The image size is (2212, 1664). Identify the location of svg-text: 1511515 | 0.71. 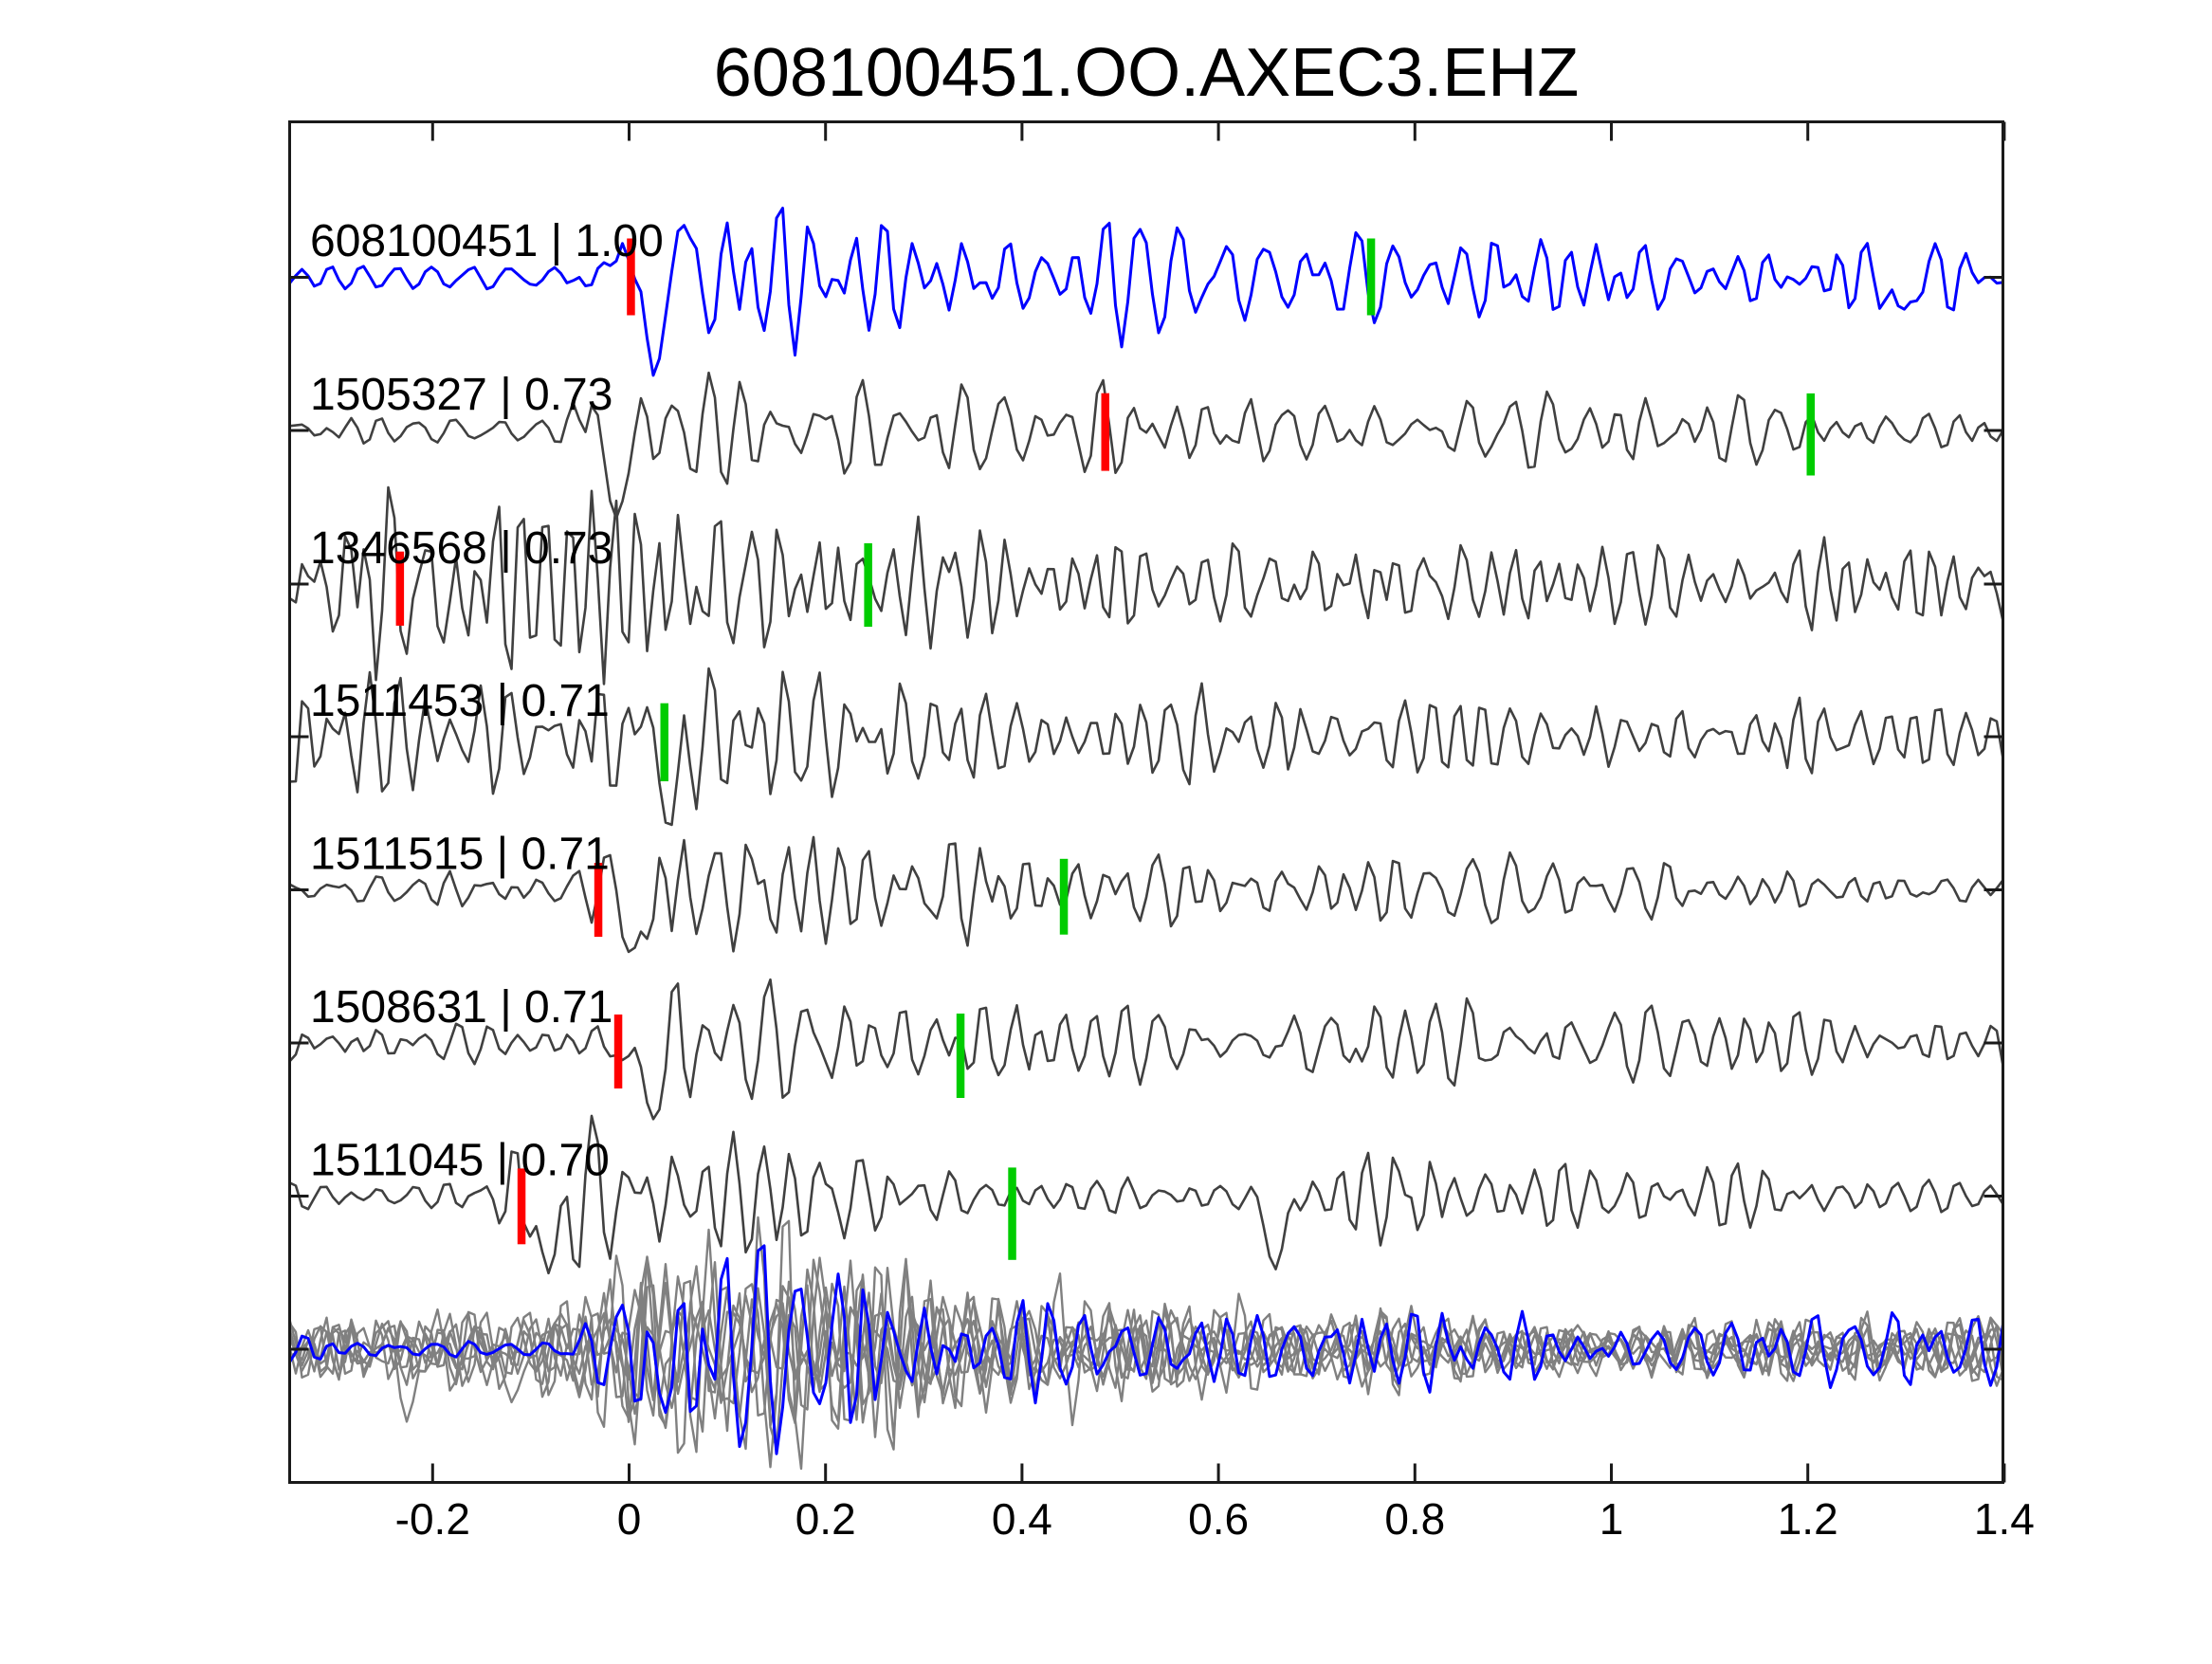
(460, 855).